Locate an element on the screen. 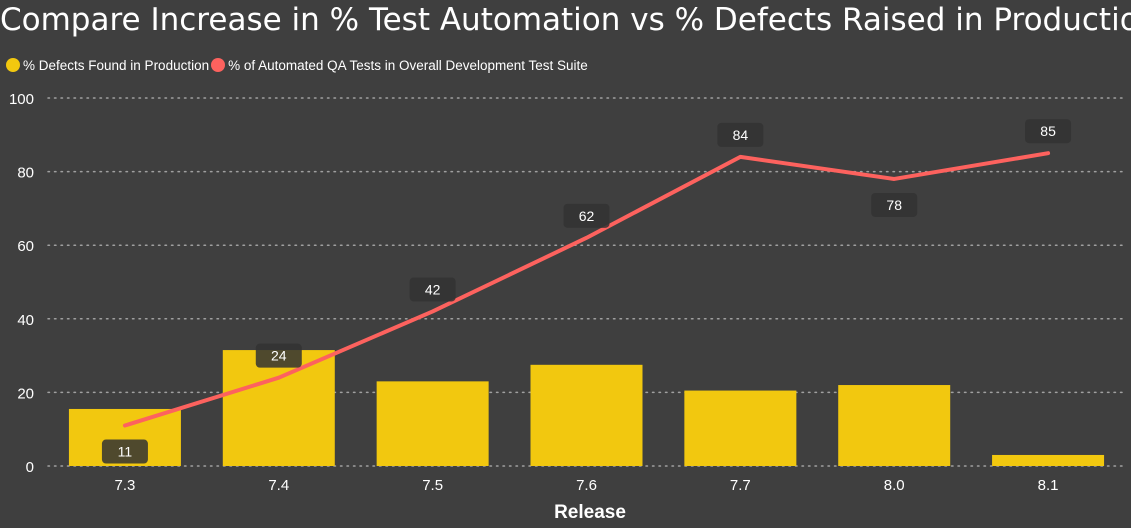 This screenshot has width=1131, height=528. y-tick-label: 80 is located at coordinates (25, 173).